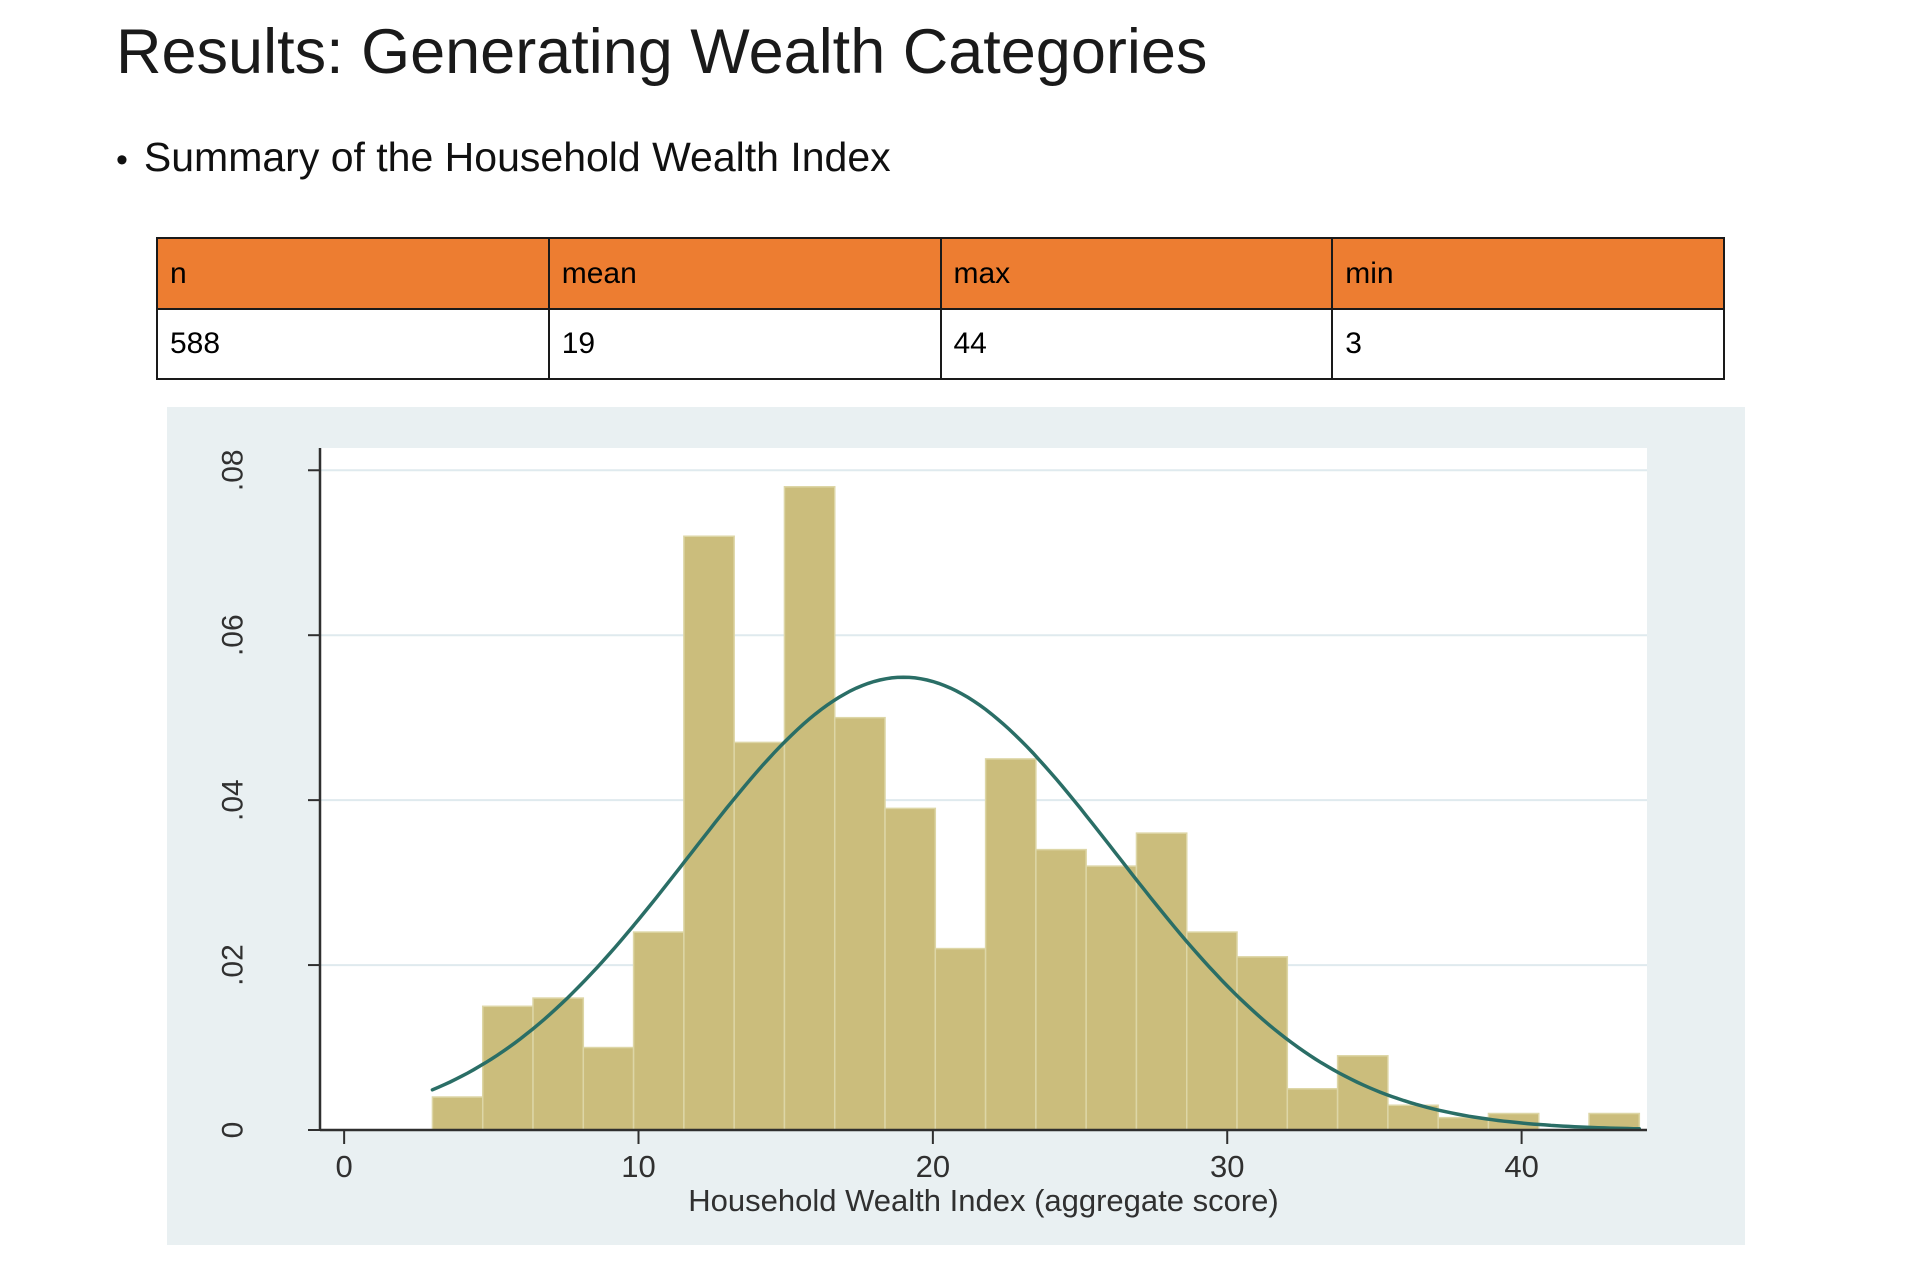  Describe the element at coordinates (662, 52) in the screenshot. I see `page-title: Results: Generating Wealth Categories` at that location.